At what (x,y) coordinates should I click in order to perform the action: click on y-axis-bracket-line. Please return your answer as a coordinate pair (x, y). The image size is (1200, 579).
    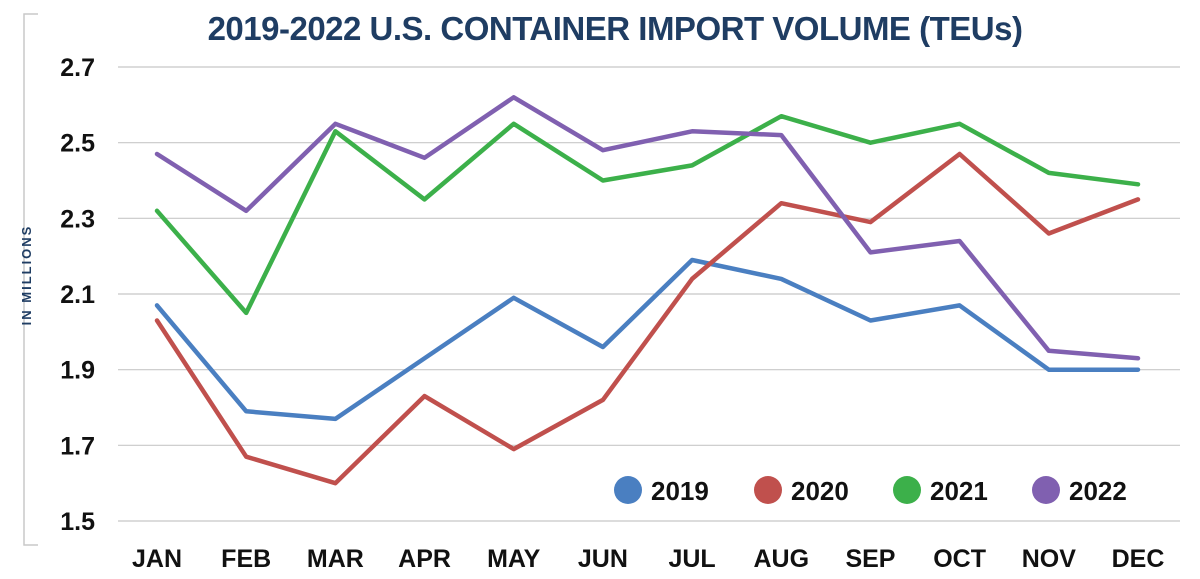
    Looking at the image, I should click on (30, 279).